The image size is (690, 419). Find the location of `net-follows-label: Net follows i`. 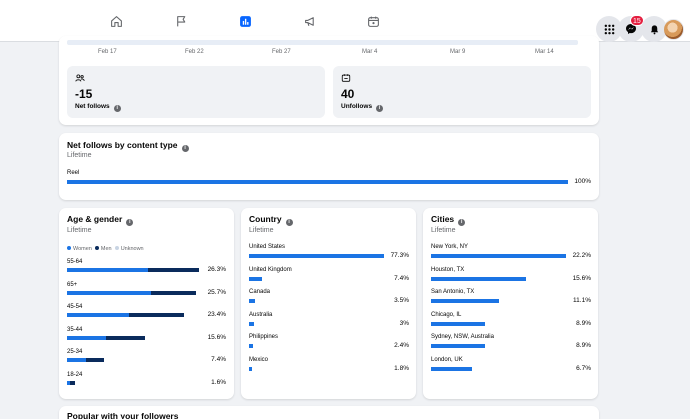

net-follows-label: Net follows i is located at coordinates (98, 107).